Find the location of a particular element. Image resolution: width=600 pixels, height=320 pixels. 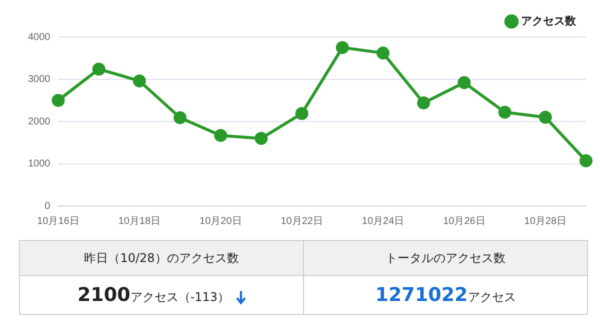

text: 昨日（10/28）のアクセス数 is located at coordinates (162, 258).